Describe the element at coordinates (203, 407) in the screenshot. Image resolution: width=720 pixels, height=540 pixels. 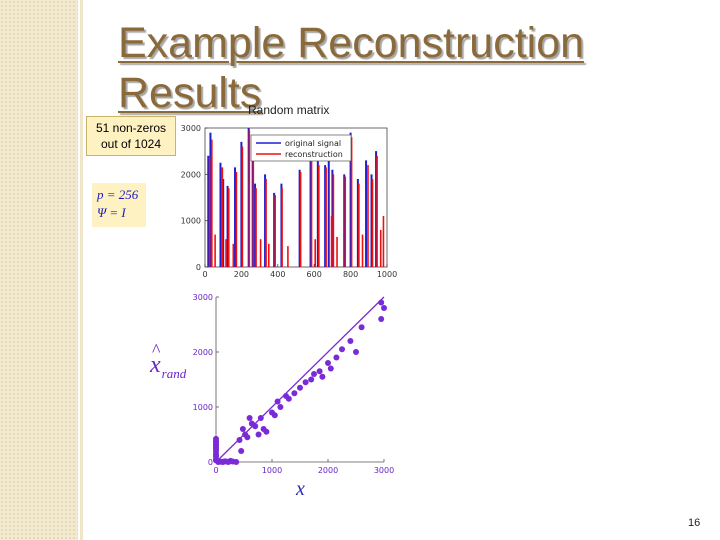
I see `scatter-y-tick-label: 1000` at that location.